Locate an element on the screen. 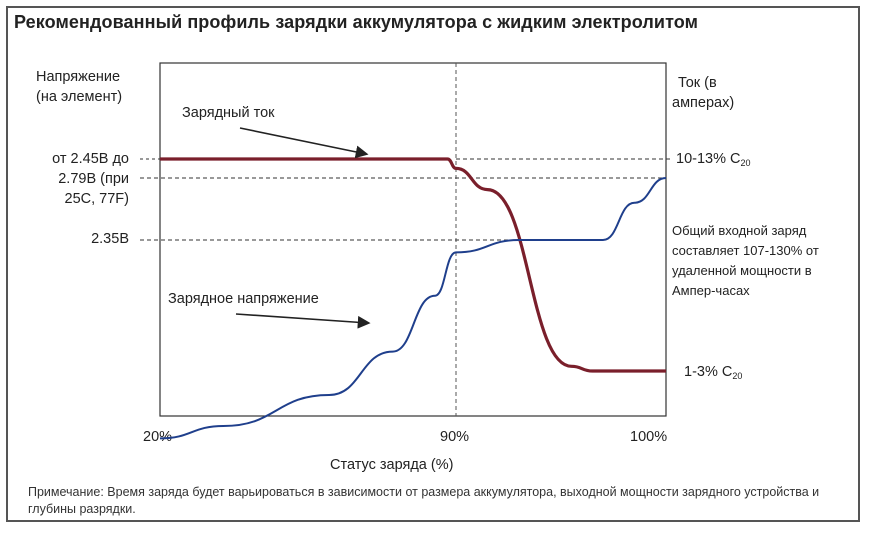 The width and height of the screenshot is (880, 534). x-tick-100: 100% is located at coordinates (649, 437).